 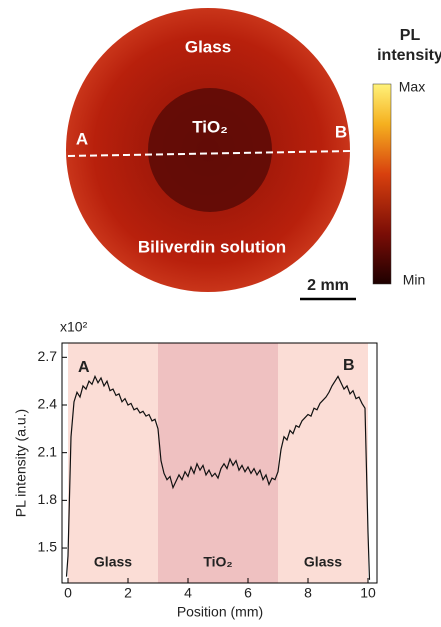 I want to click on colorbar-title: PL, so click(x=410, y=35).